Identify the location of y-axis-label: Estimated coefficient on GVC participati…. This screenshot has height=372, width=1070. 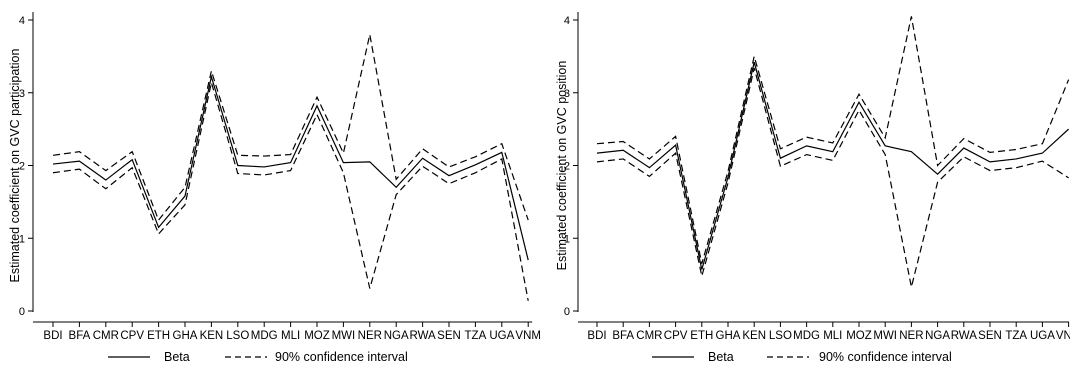
(15, 165).